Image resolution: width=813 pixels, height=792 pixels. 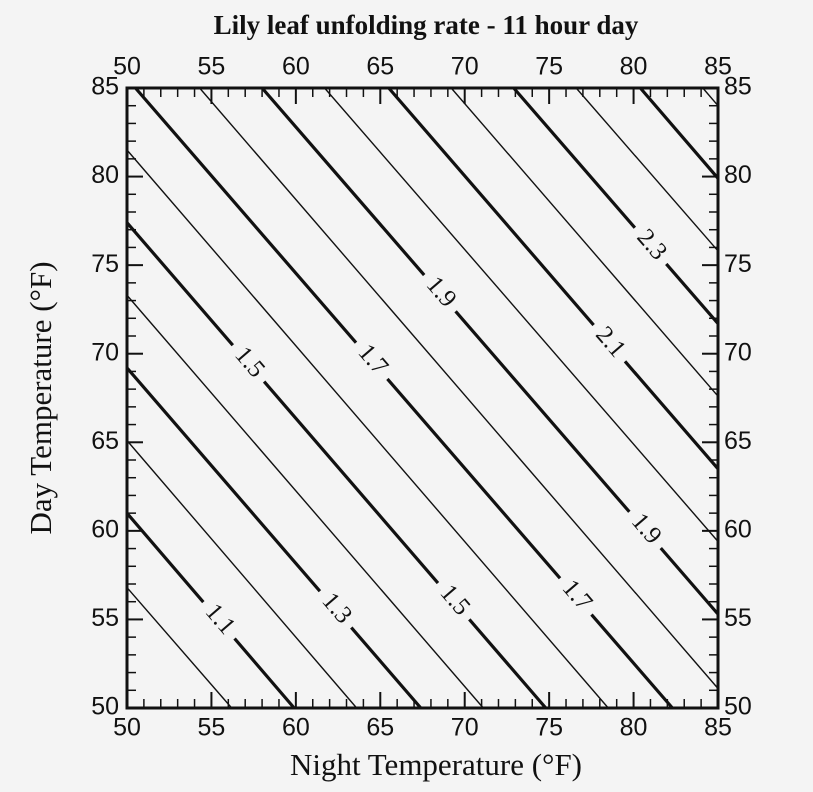 What do you see at coordinates (127, 728) in the screenshot?
I see `x-tick-label: 50` at bounding box center [127, 728].